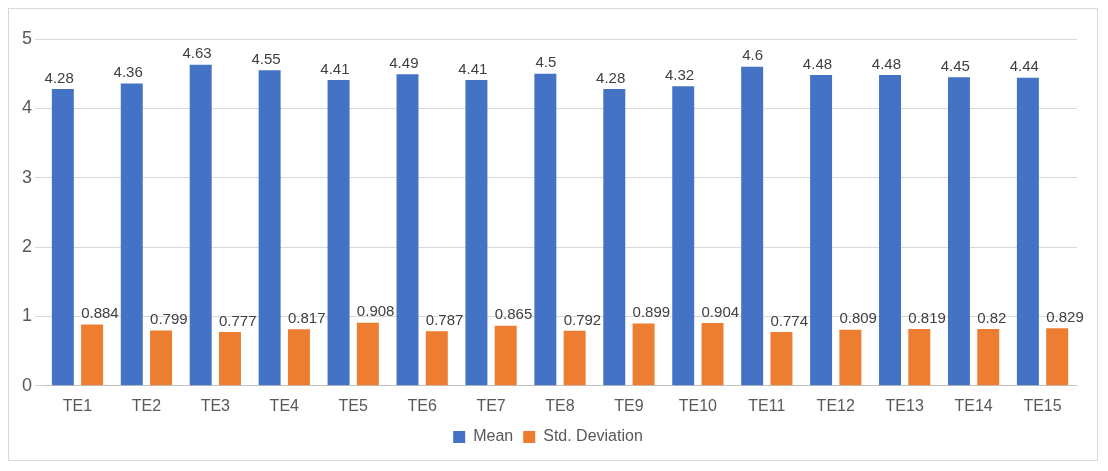 This screenshot has height=471, width=1108. I want to click on y-tick-label: 0, so click(27, 384).